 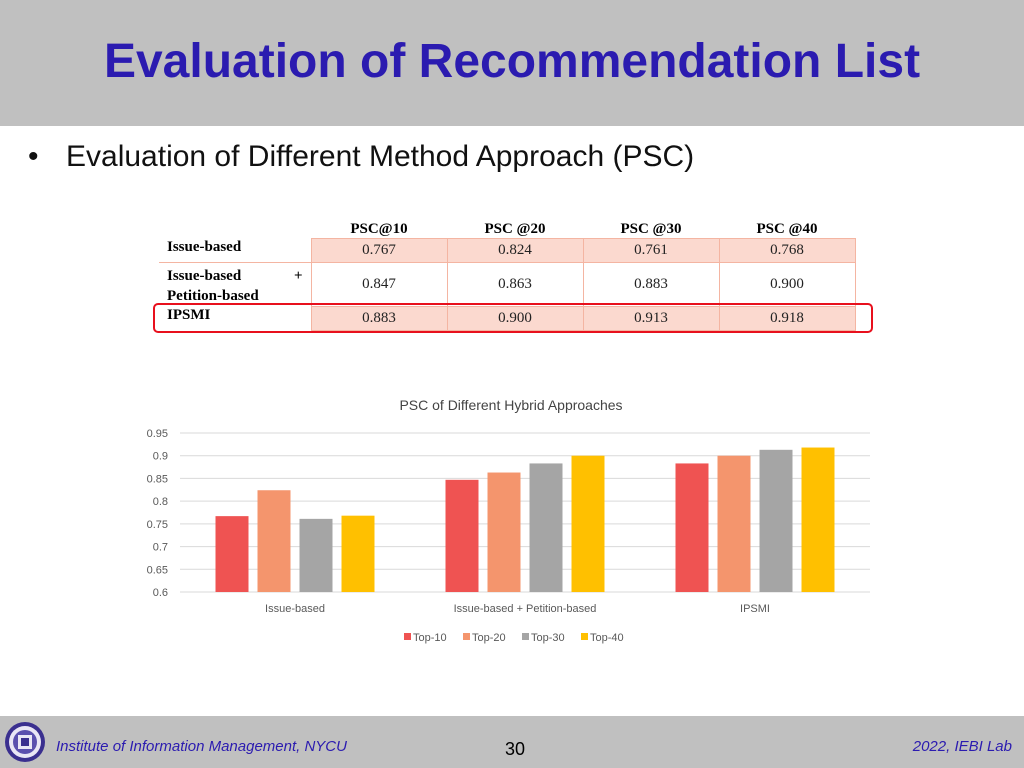 What do you see at coordinates (787, 229) in the screenshot?
I see `col-header-psc40: PSC @40` at bounding box center [787, 229].